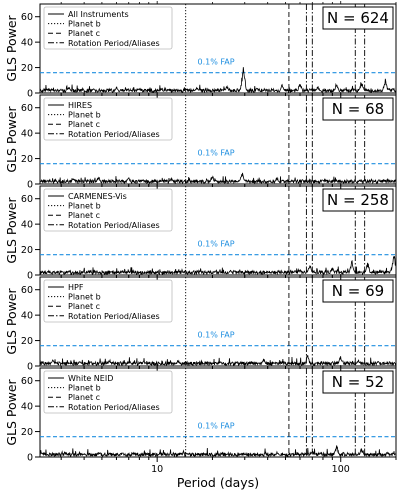 The height and width of the screenshot is (495, 400). I want to click on count-label: N = 52, so click(358, 382).